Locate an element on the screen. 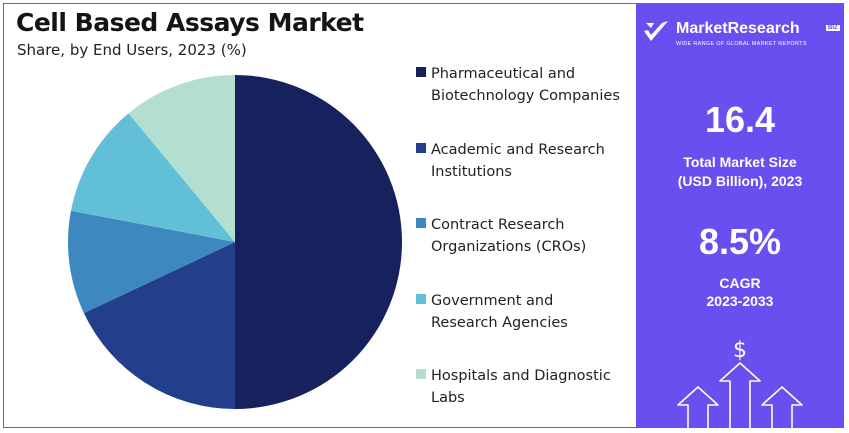  legend-label-line-2: Biotechnology Companies is located at coordinates (525, 96).